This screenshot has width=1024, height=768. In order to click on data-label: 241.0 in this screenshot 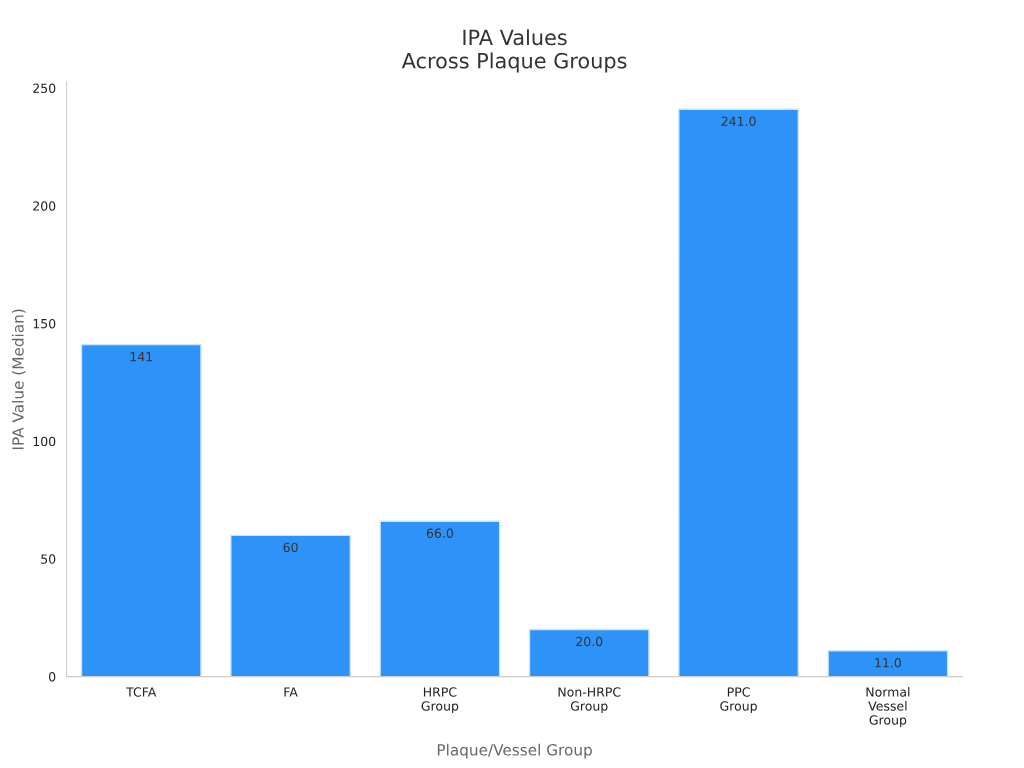, I will do `click(738, 121)`.